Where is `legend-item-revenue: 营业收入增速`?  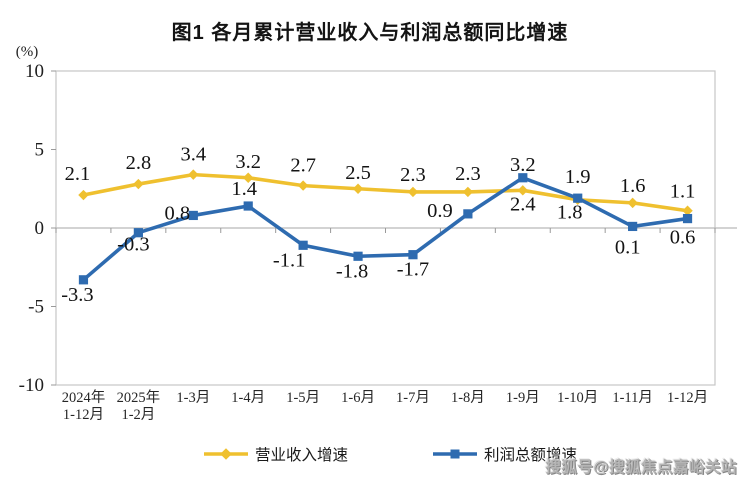 legend-item-revenue: 营业收入增速 is located at coordinates (275, 454).